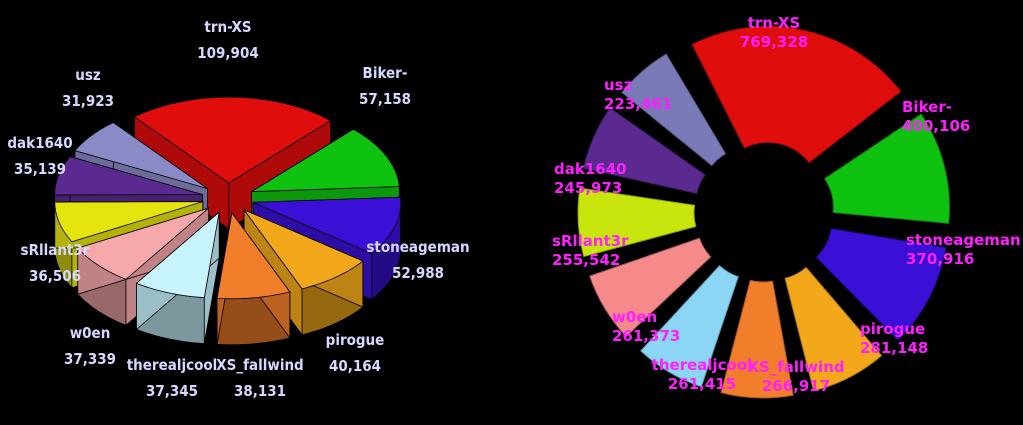 This screenshot has width=1023, height=425. I want to click on slice-stoneageman, so click(881, 284).